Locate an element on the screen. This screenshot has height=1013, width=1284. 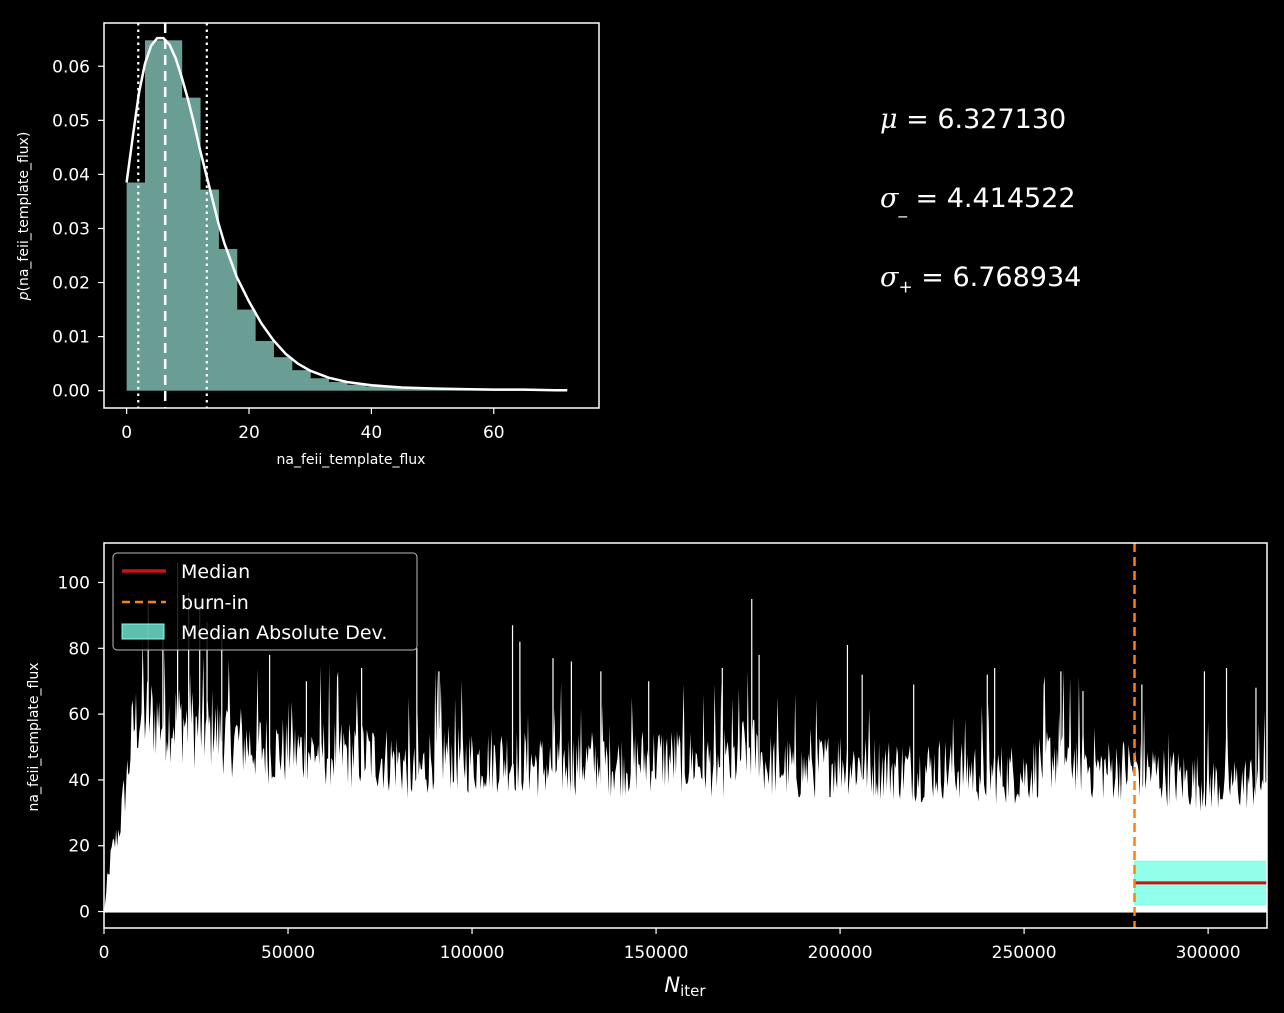
sigma-minus-subscript: _ is located at coordinates (902, 208).